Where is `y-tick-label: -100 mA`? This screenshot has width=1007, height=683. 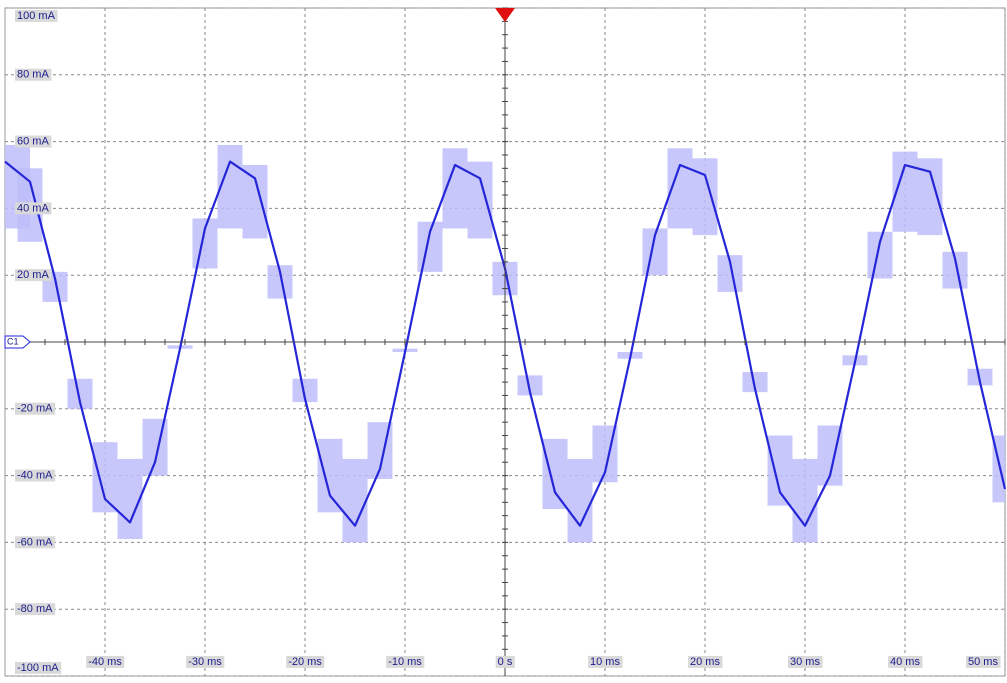
y-tick-label: -100 mA is located at coordinates (38, 668).